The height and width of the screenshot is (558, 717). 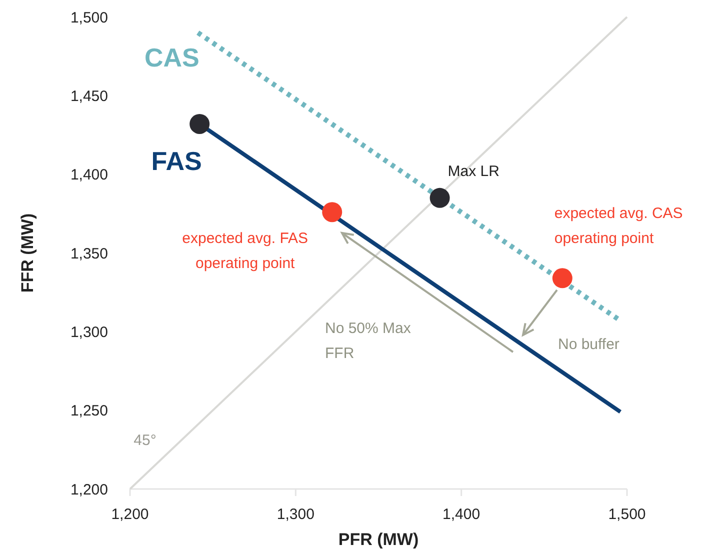 What do you see at coordinates (27, 253) in the screenshot?
I see `y-axis-title: FFR (MW)` at bounding box center [27, 253].